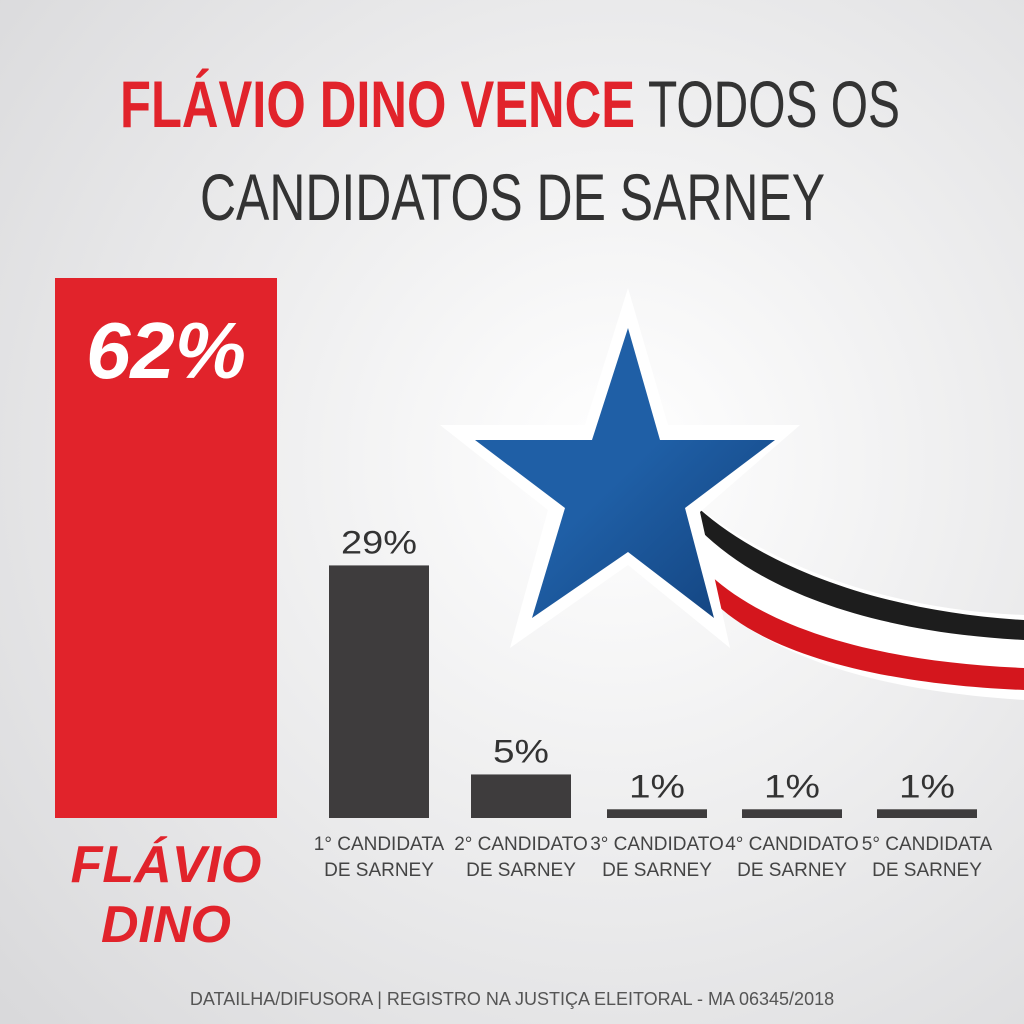  Describe the element at coordinates (657, 844) in the screenshot. I see `category-label: 3° CANDIDATO` at that location.